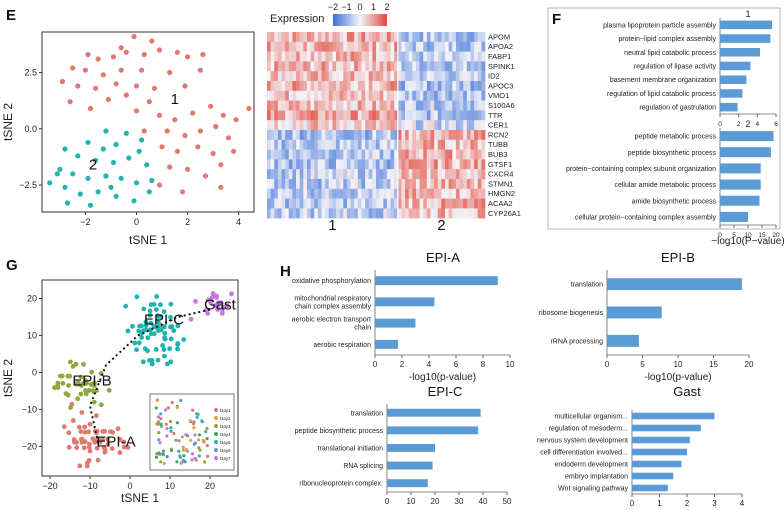 This screenshot has height=510, width=784. What do you see at coordinates (734, 235) in the screenshot?
I see `x-tick-label: 5` at bounding box center [734, 235].